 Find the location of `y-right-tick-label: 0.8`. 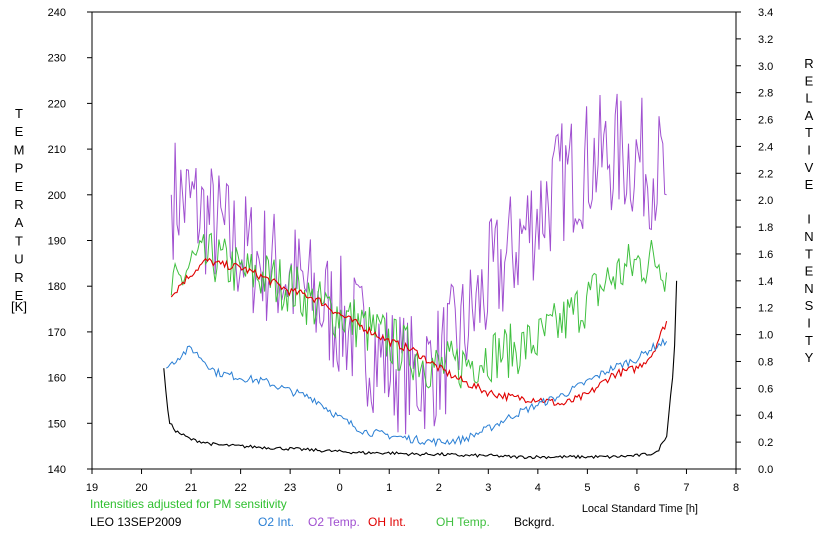

y-right-tick-label: 0.8 is located at coordinates (765, 362).